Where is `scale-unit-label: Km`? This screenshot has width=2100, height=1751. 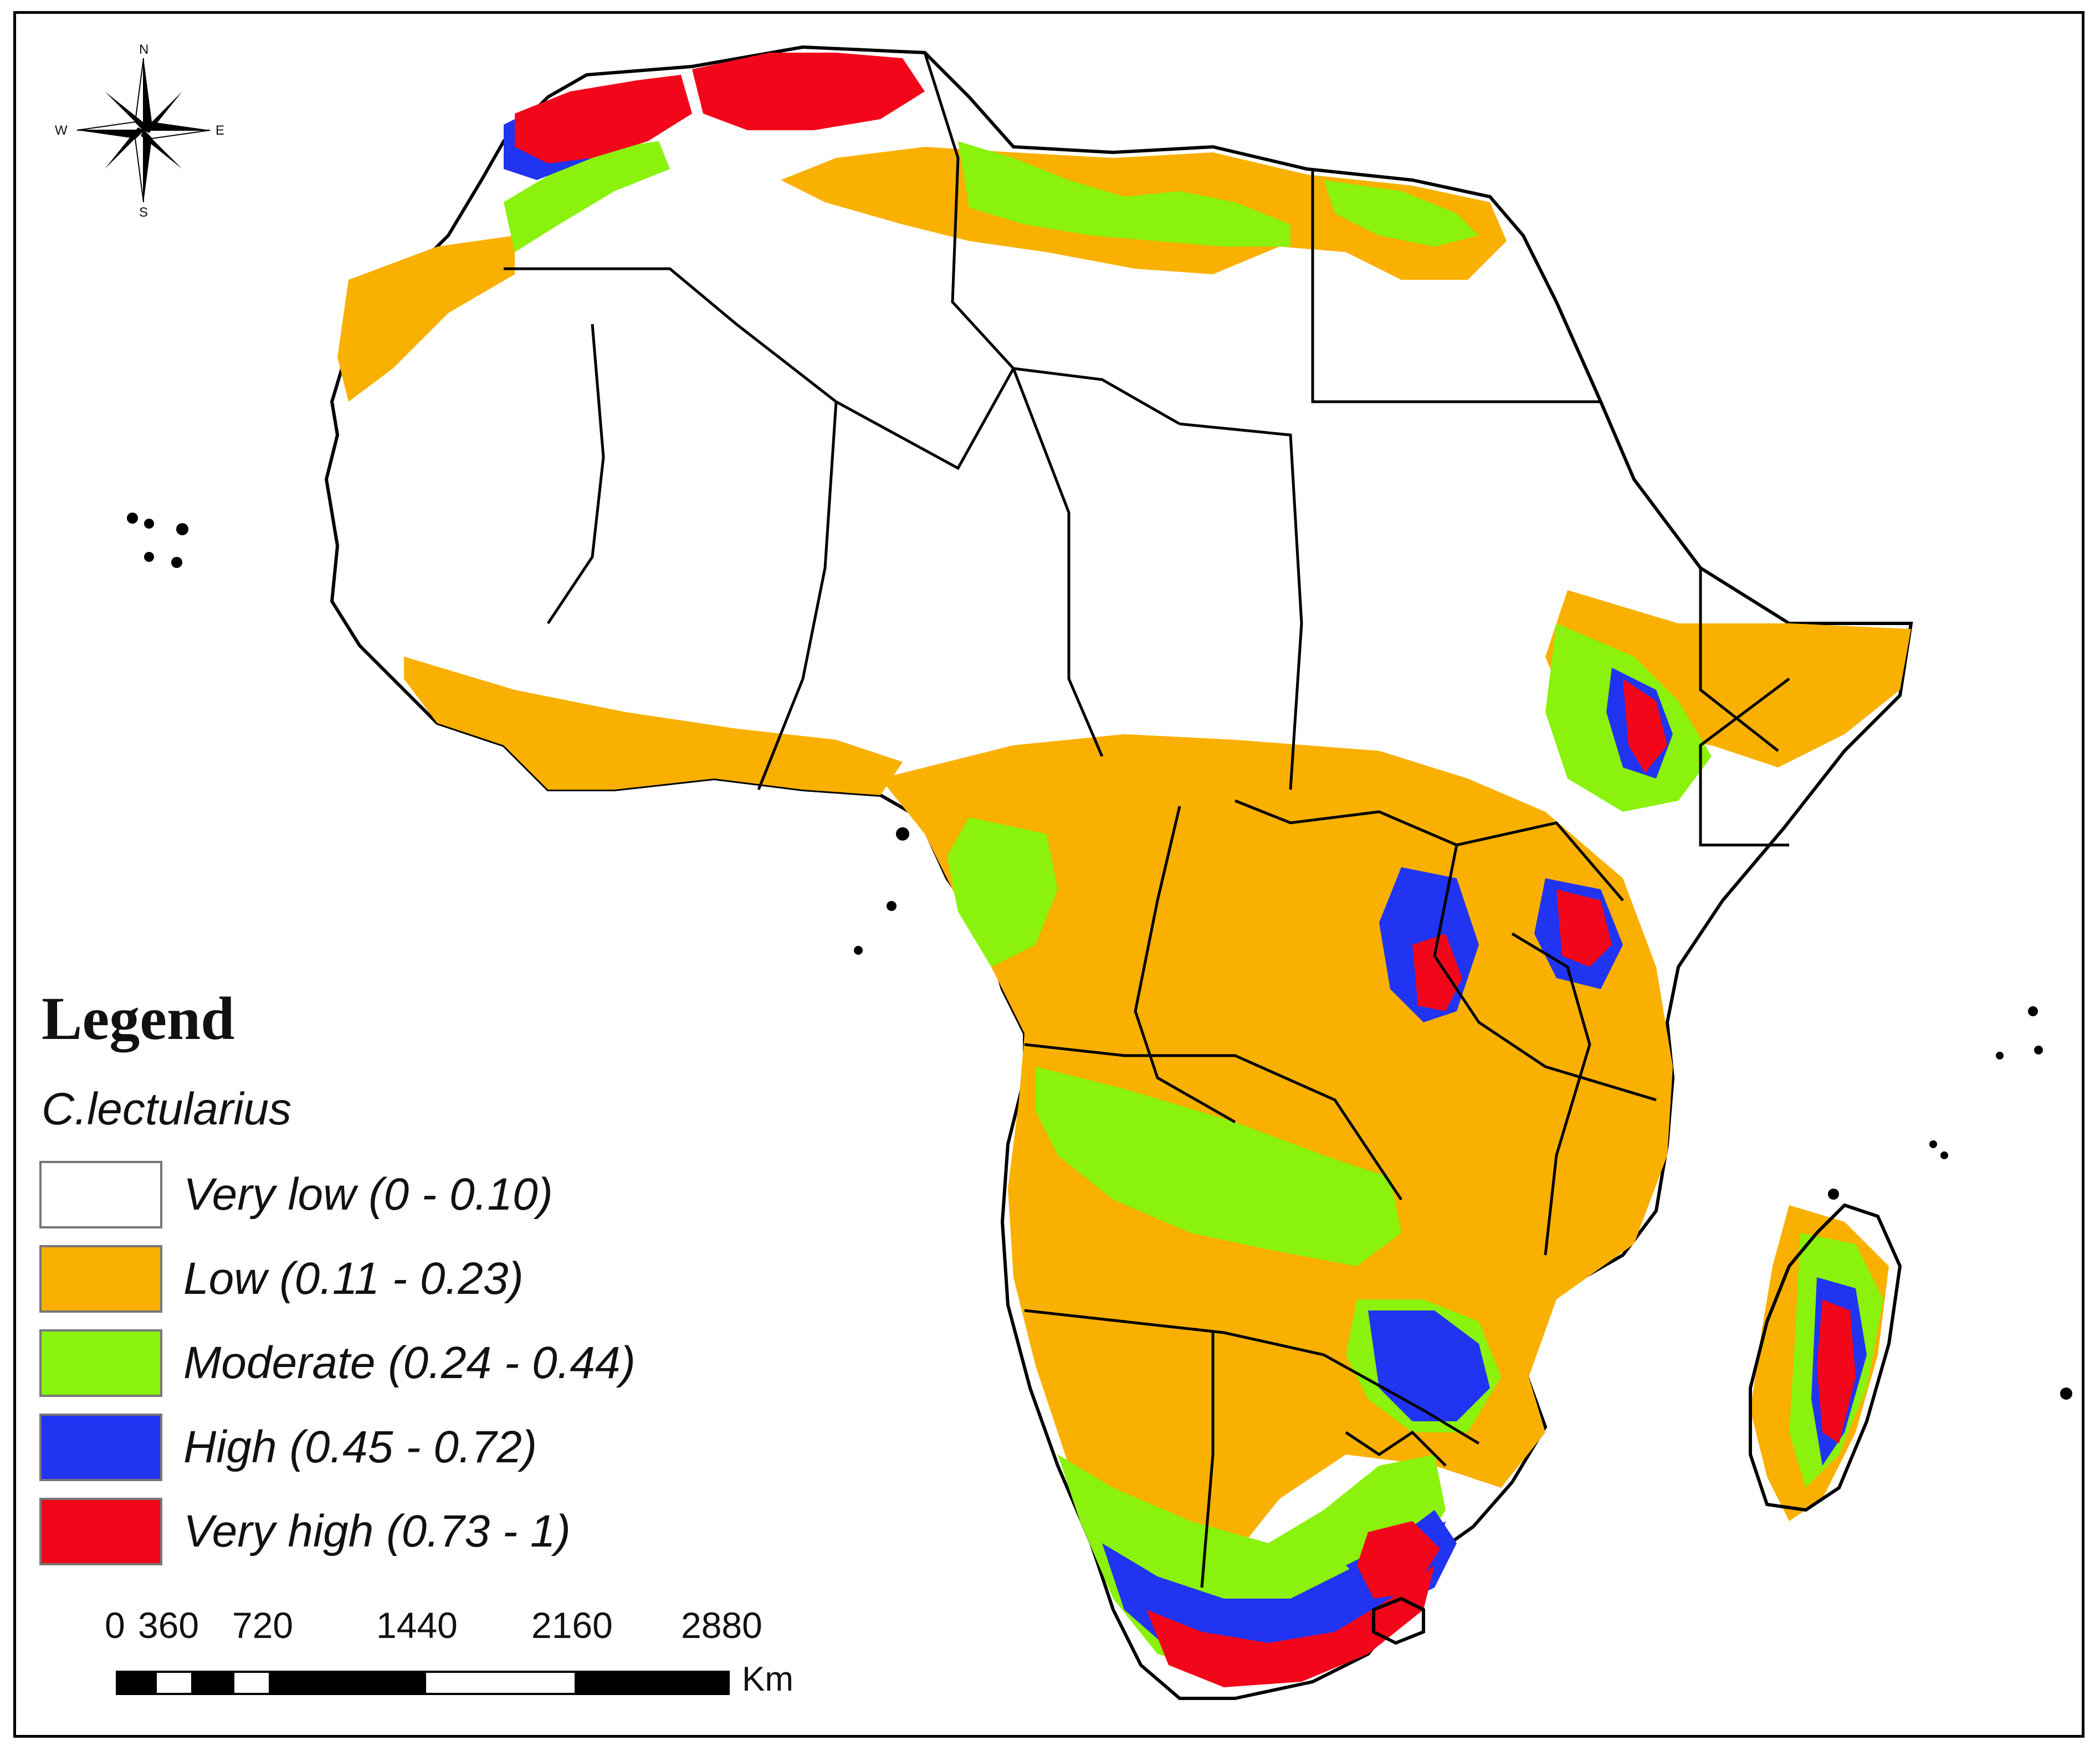
scale-unit-label: Km is located at coordinates (768, 1679).